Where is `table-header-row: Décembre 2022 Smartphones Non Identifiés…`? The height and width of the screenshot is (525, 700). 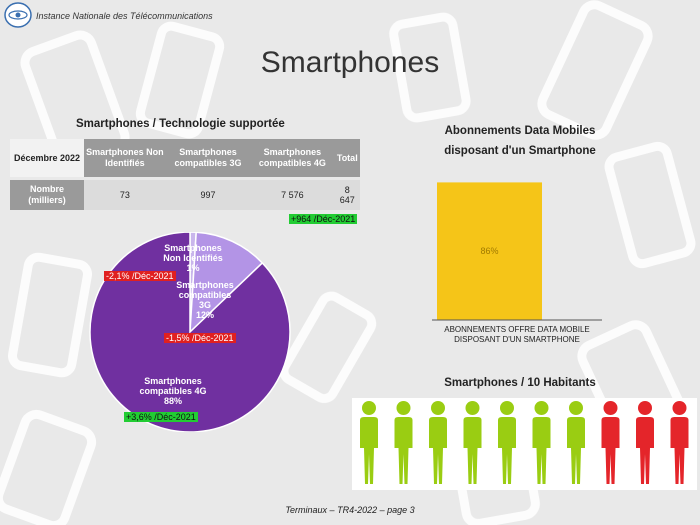 table-header-row: Décembre 2022 Smartphones Non Identifiés… is located at coordinates (185, 158).